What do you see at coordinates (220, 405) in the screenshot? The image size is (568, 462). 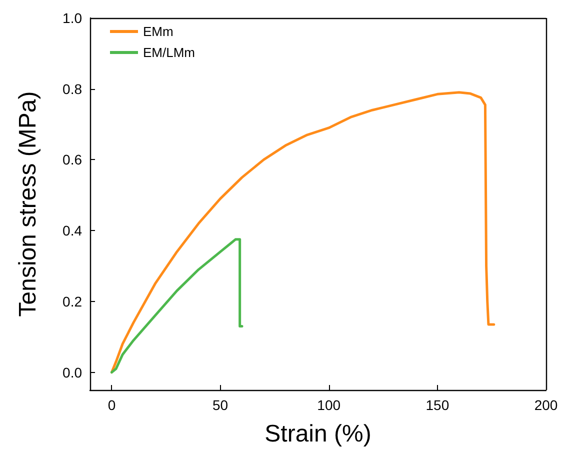 I see `x-tick-label: 50` at bounding box center [220, 405].